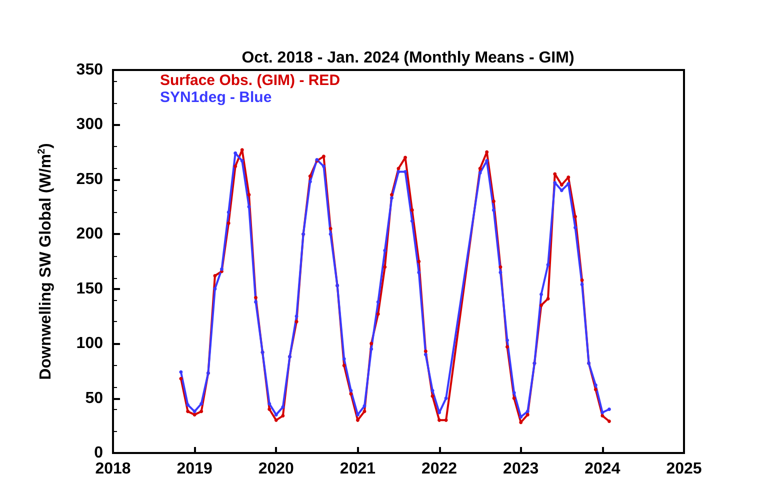 The image size is (768, 503). What do you see at coordinates (99, 453) in the screenshot?
I see `y-tick-label: 0` at bounding box center [99, 453].